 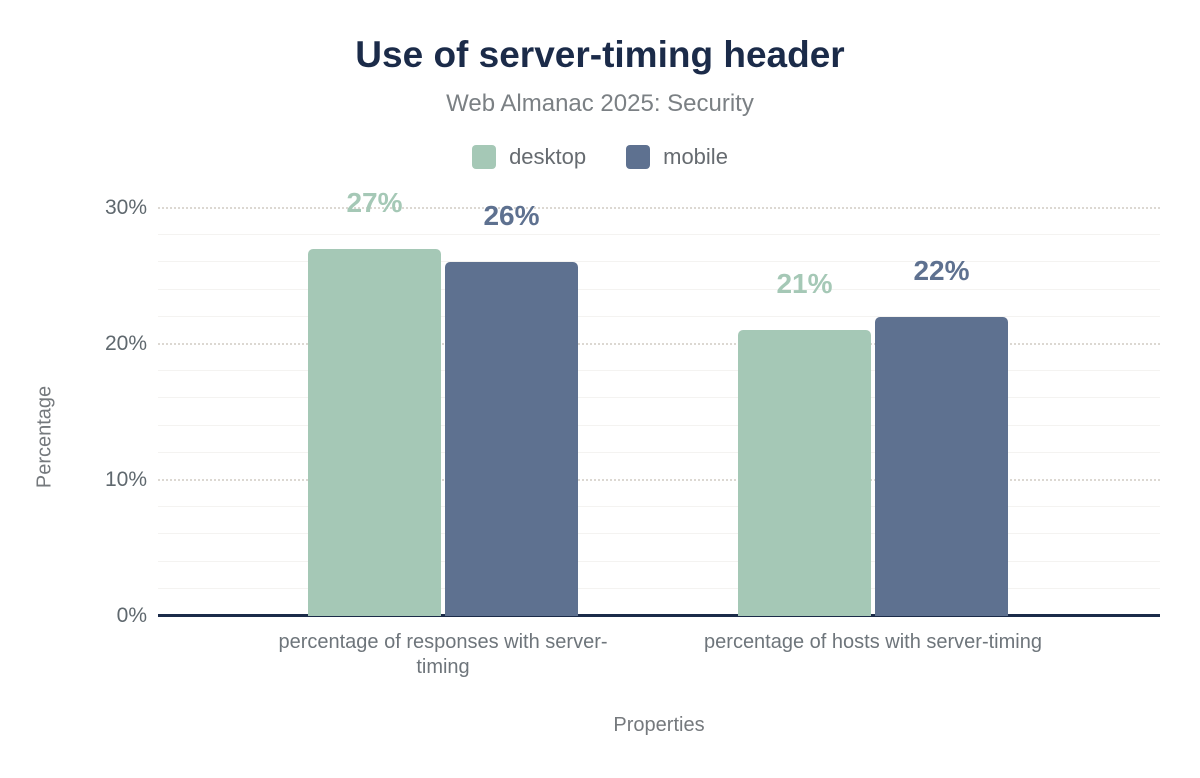 I want to click on x-axis-title: Properties, so click(x=659, y=725).